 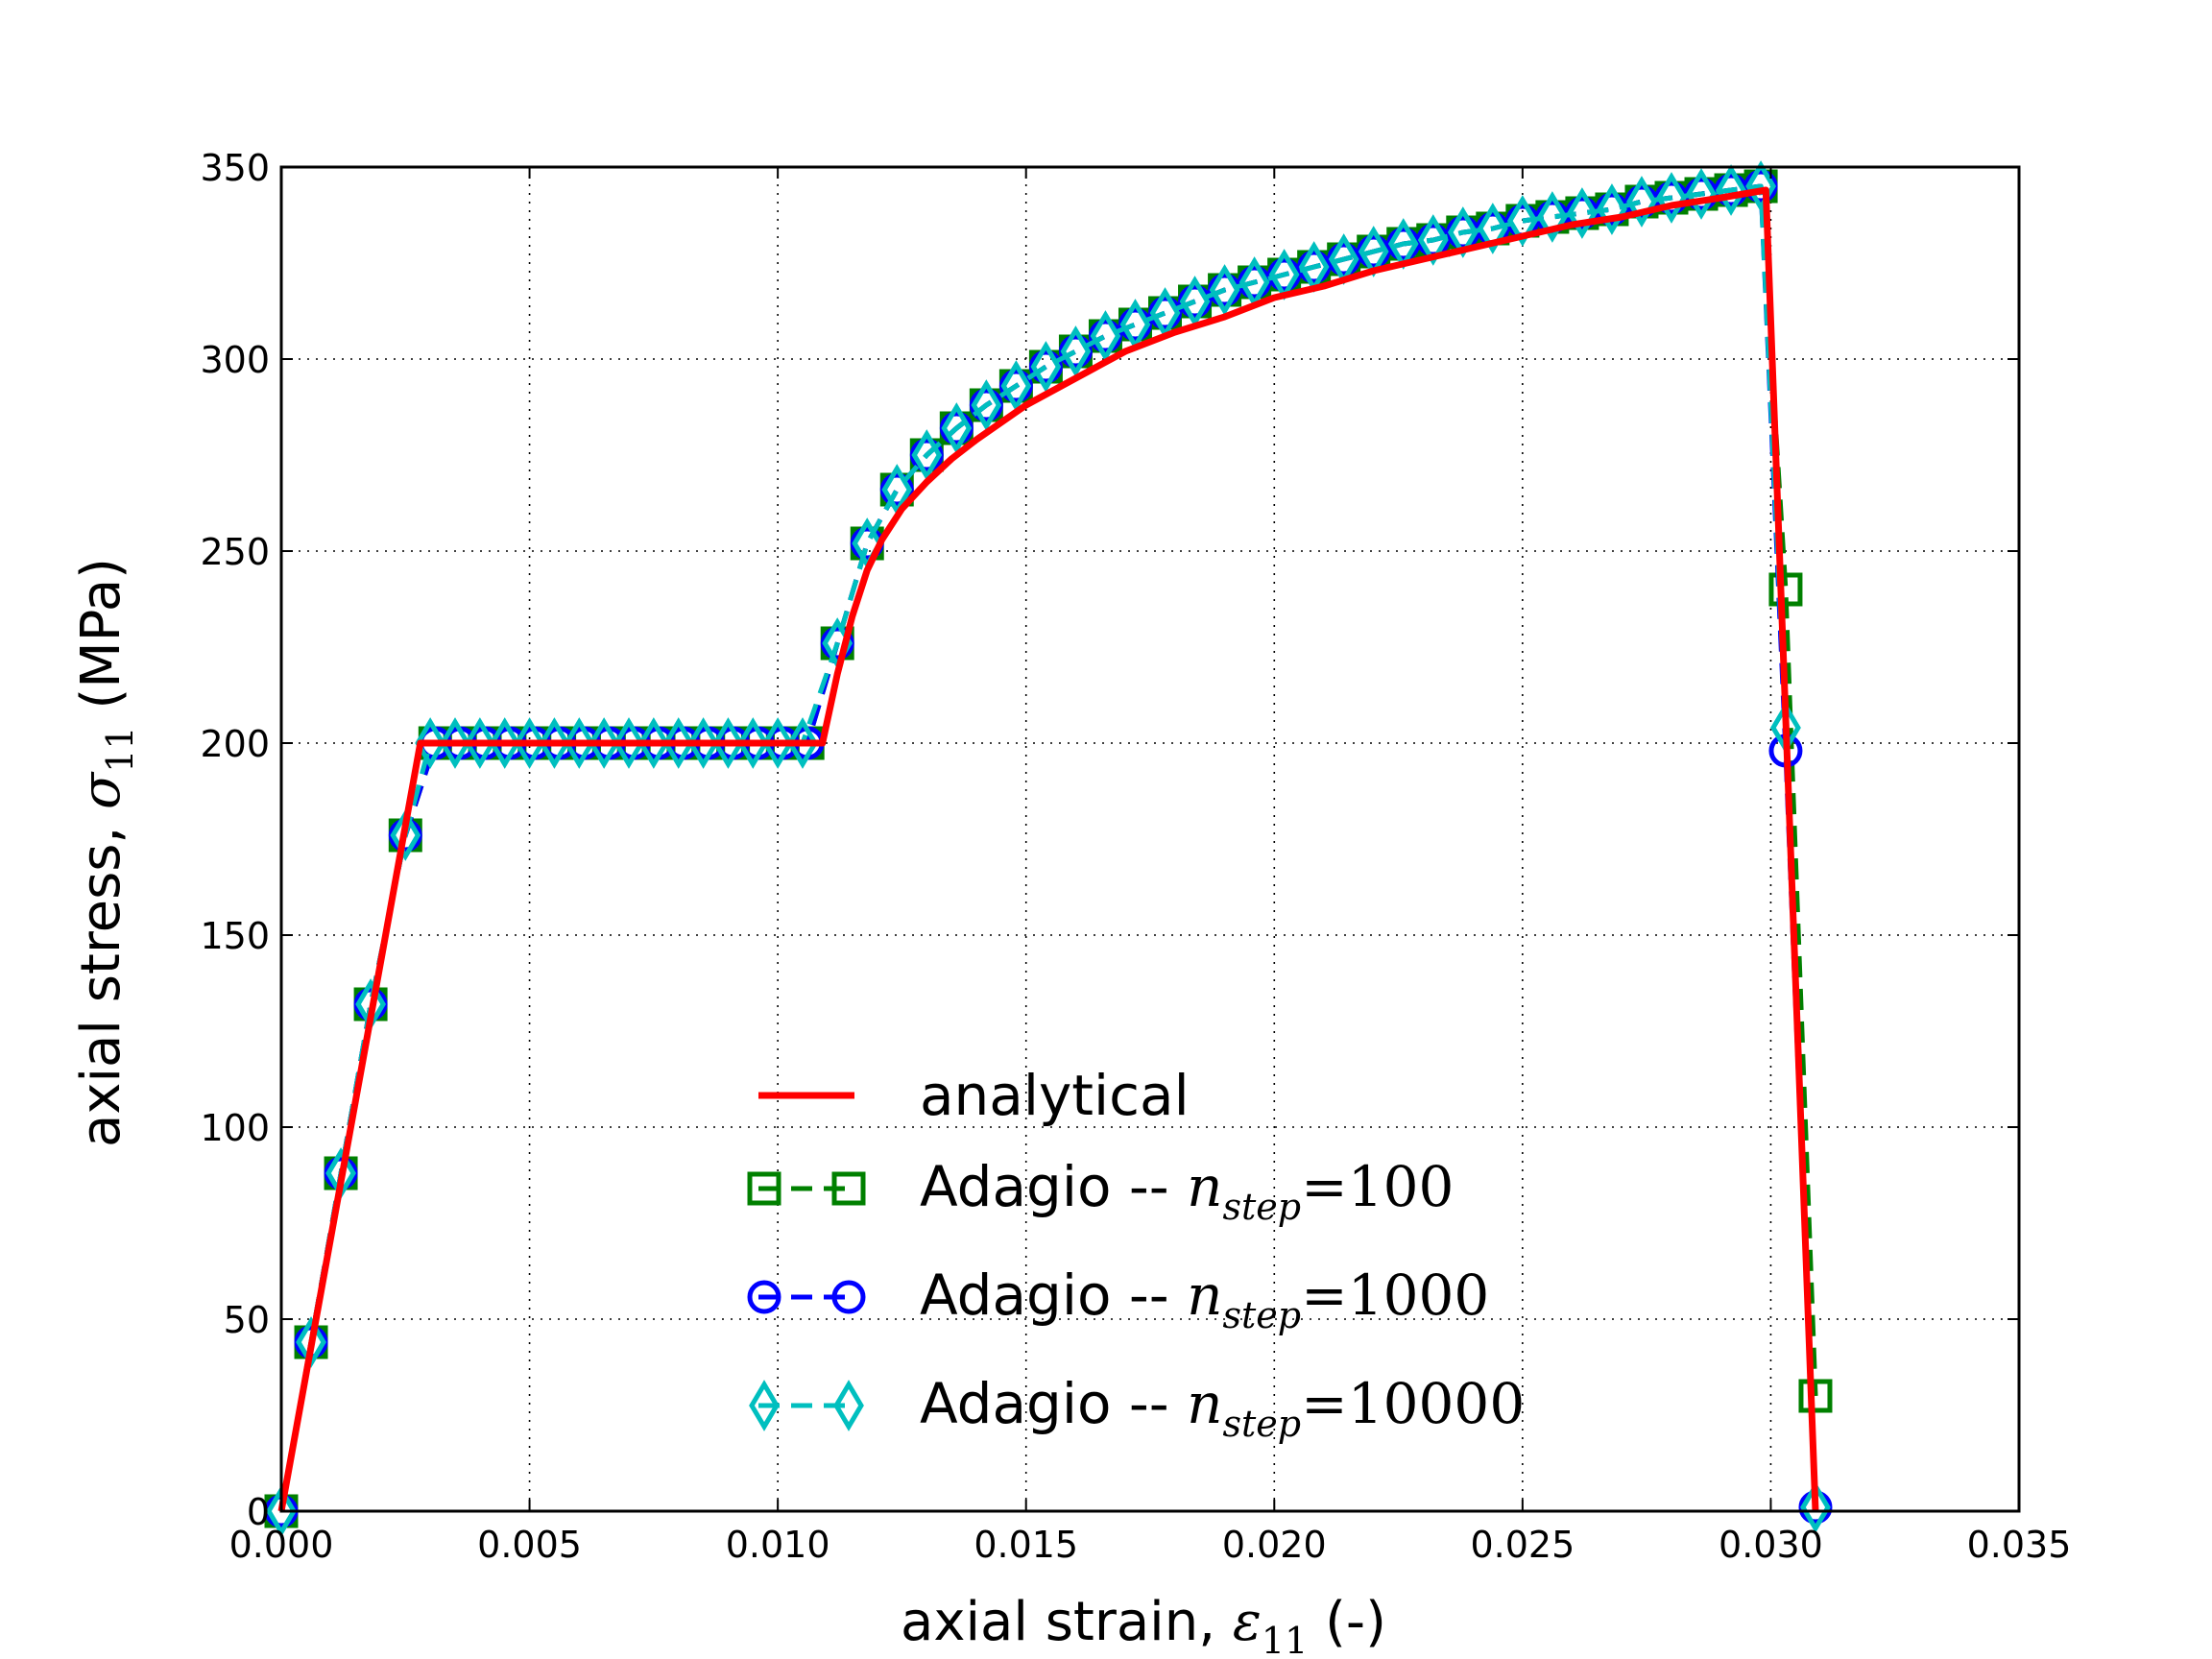 What do you see at coordinates (105, 852) in the screenshot?
I see `y-axis-label: axial stress, σ11 (MPa)` at bounding box center [105, 852].